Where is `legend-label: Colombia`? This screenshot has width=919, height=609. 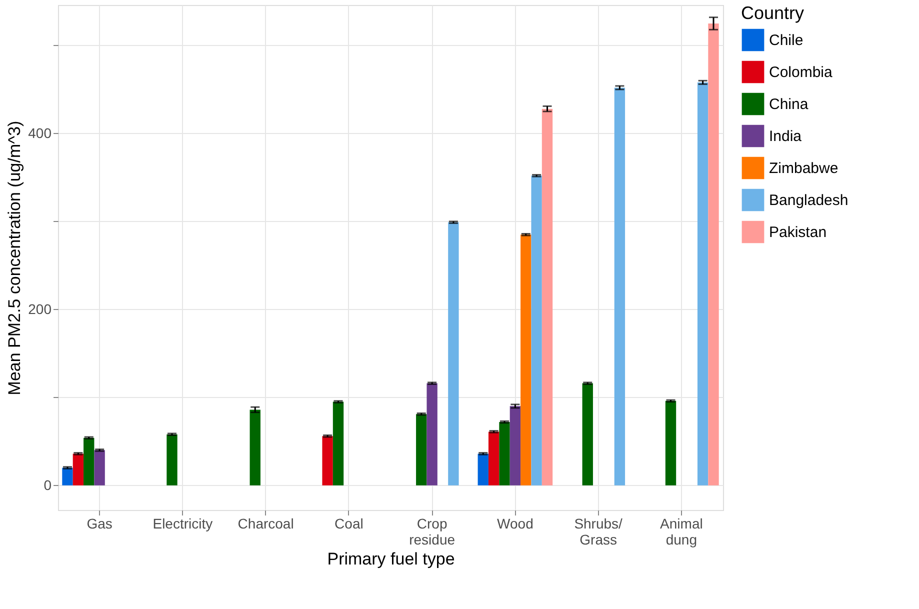 legend-label: Colombia is located at coordinates (801, 72).